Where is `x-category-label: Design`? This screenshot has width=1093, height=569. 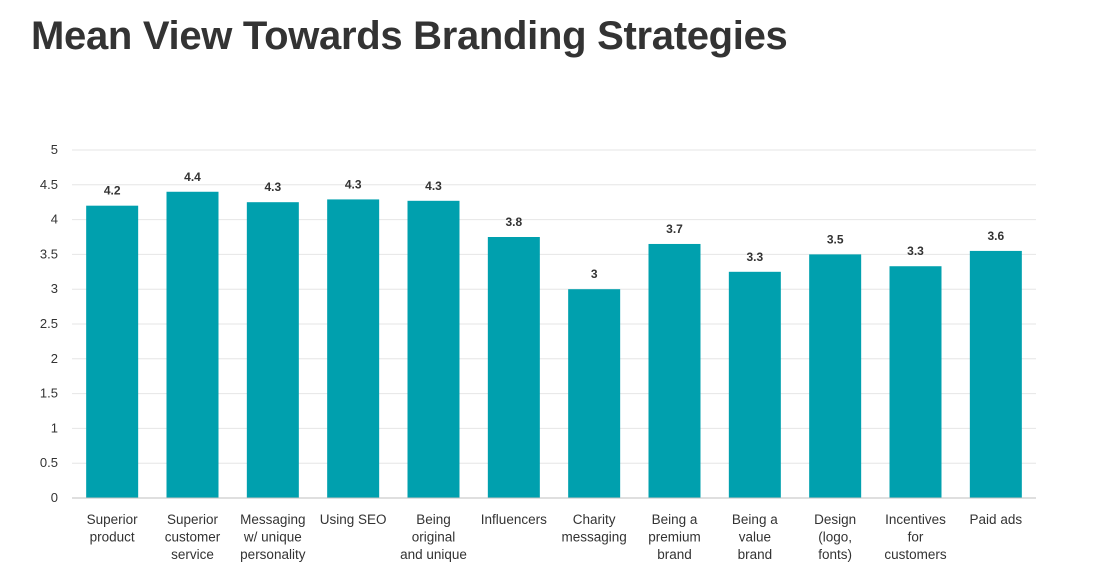 x-category-label: Design is located at coordinates (835, 519).